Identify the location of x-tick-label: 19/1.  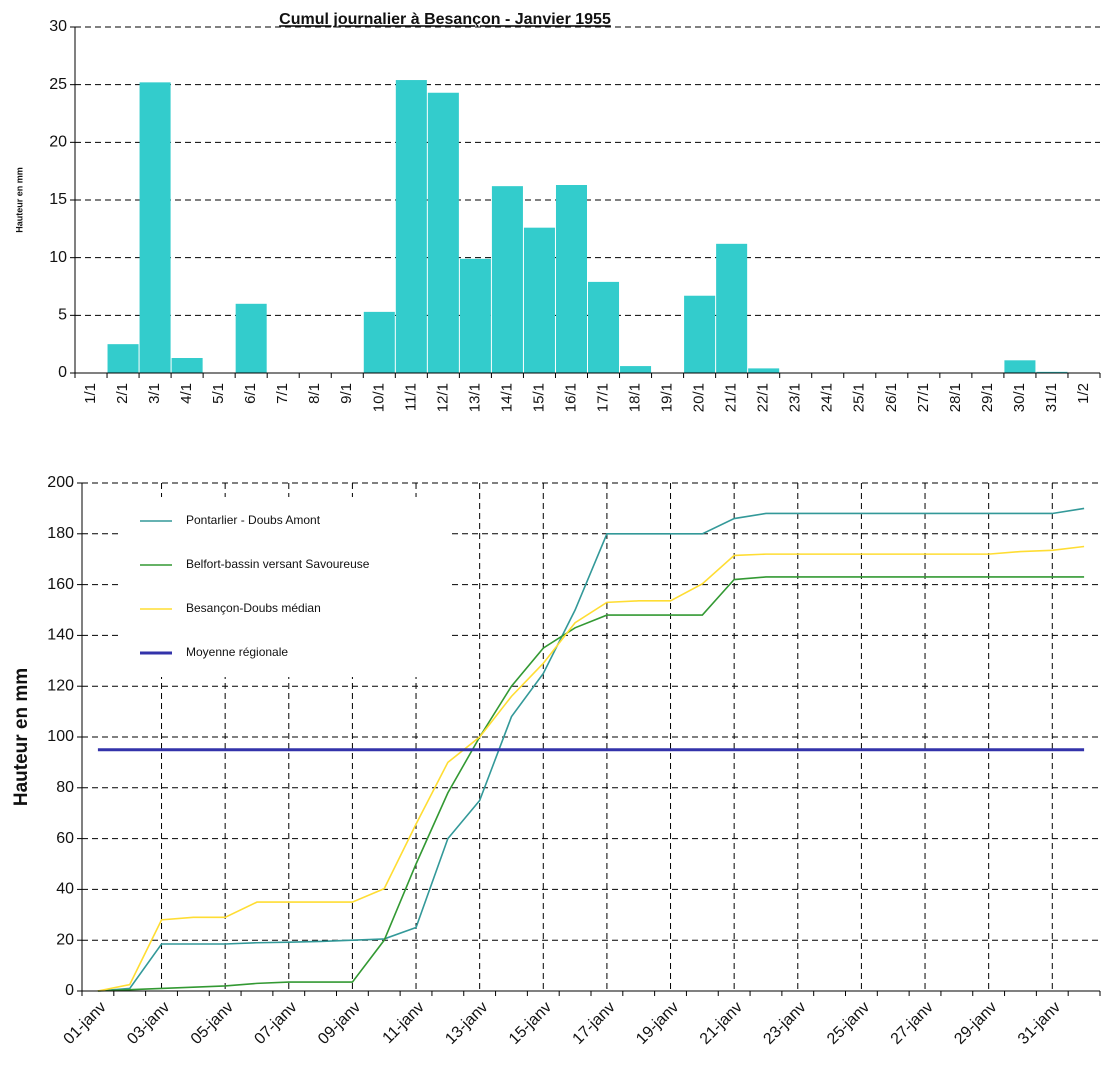
(667, 397).